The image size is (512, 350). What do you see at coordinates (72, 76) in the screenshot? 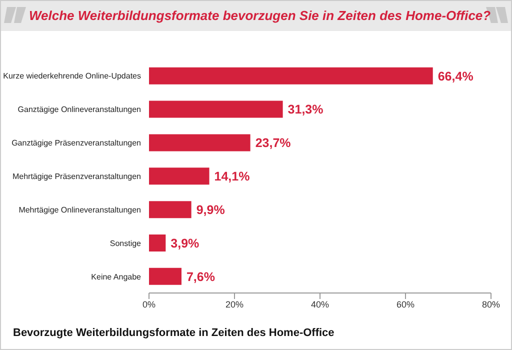
I see `y-tick-label: Kurze wiederkehrende Online-Updates` at bounding box center [72, 76].